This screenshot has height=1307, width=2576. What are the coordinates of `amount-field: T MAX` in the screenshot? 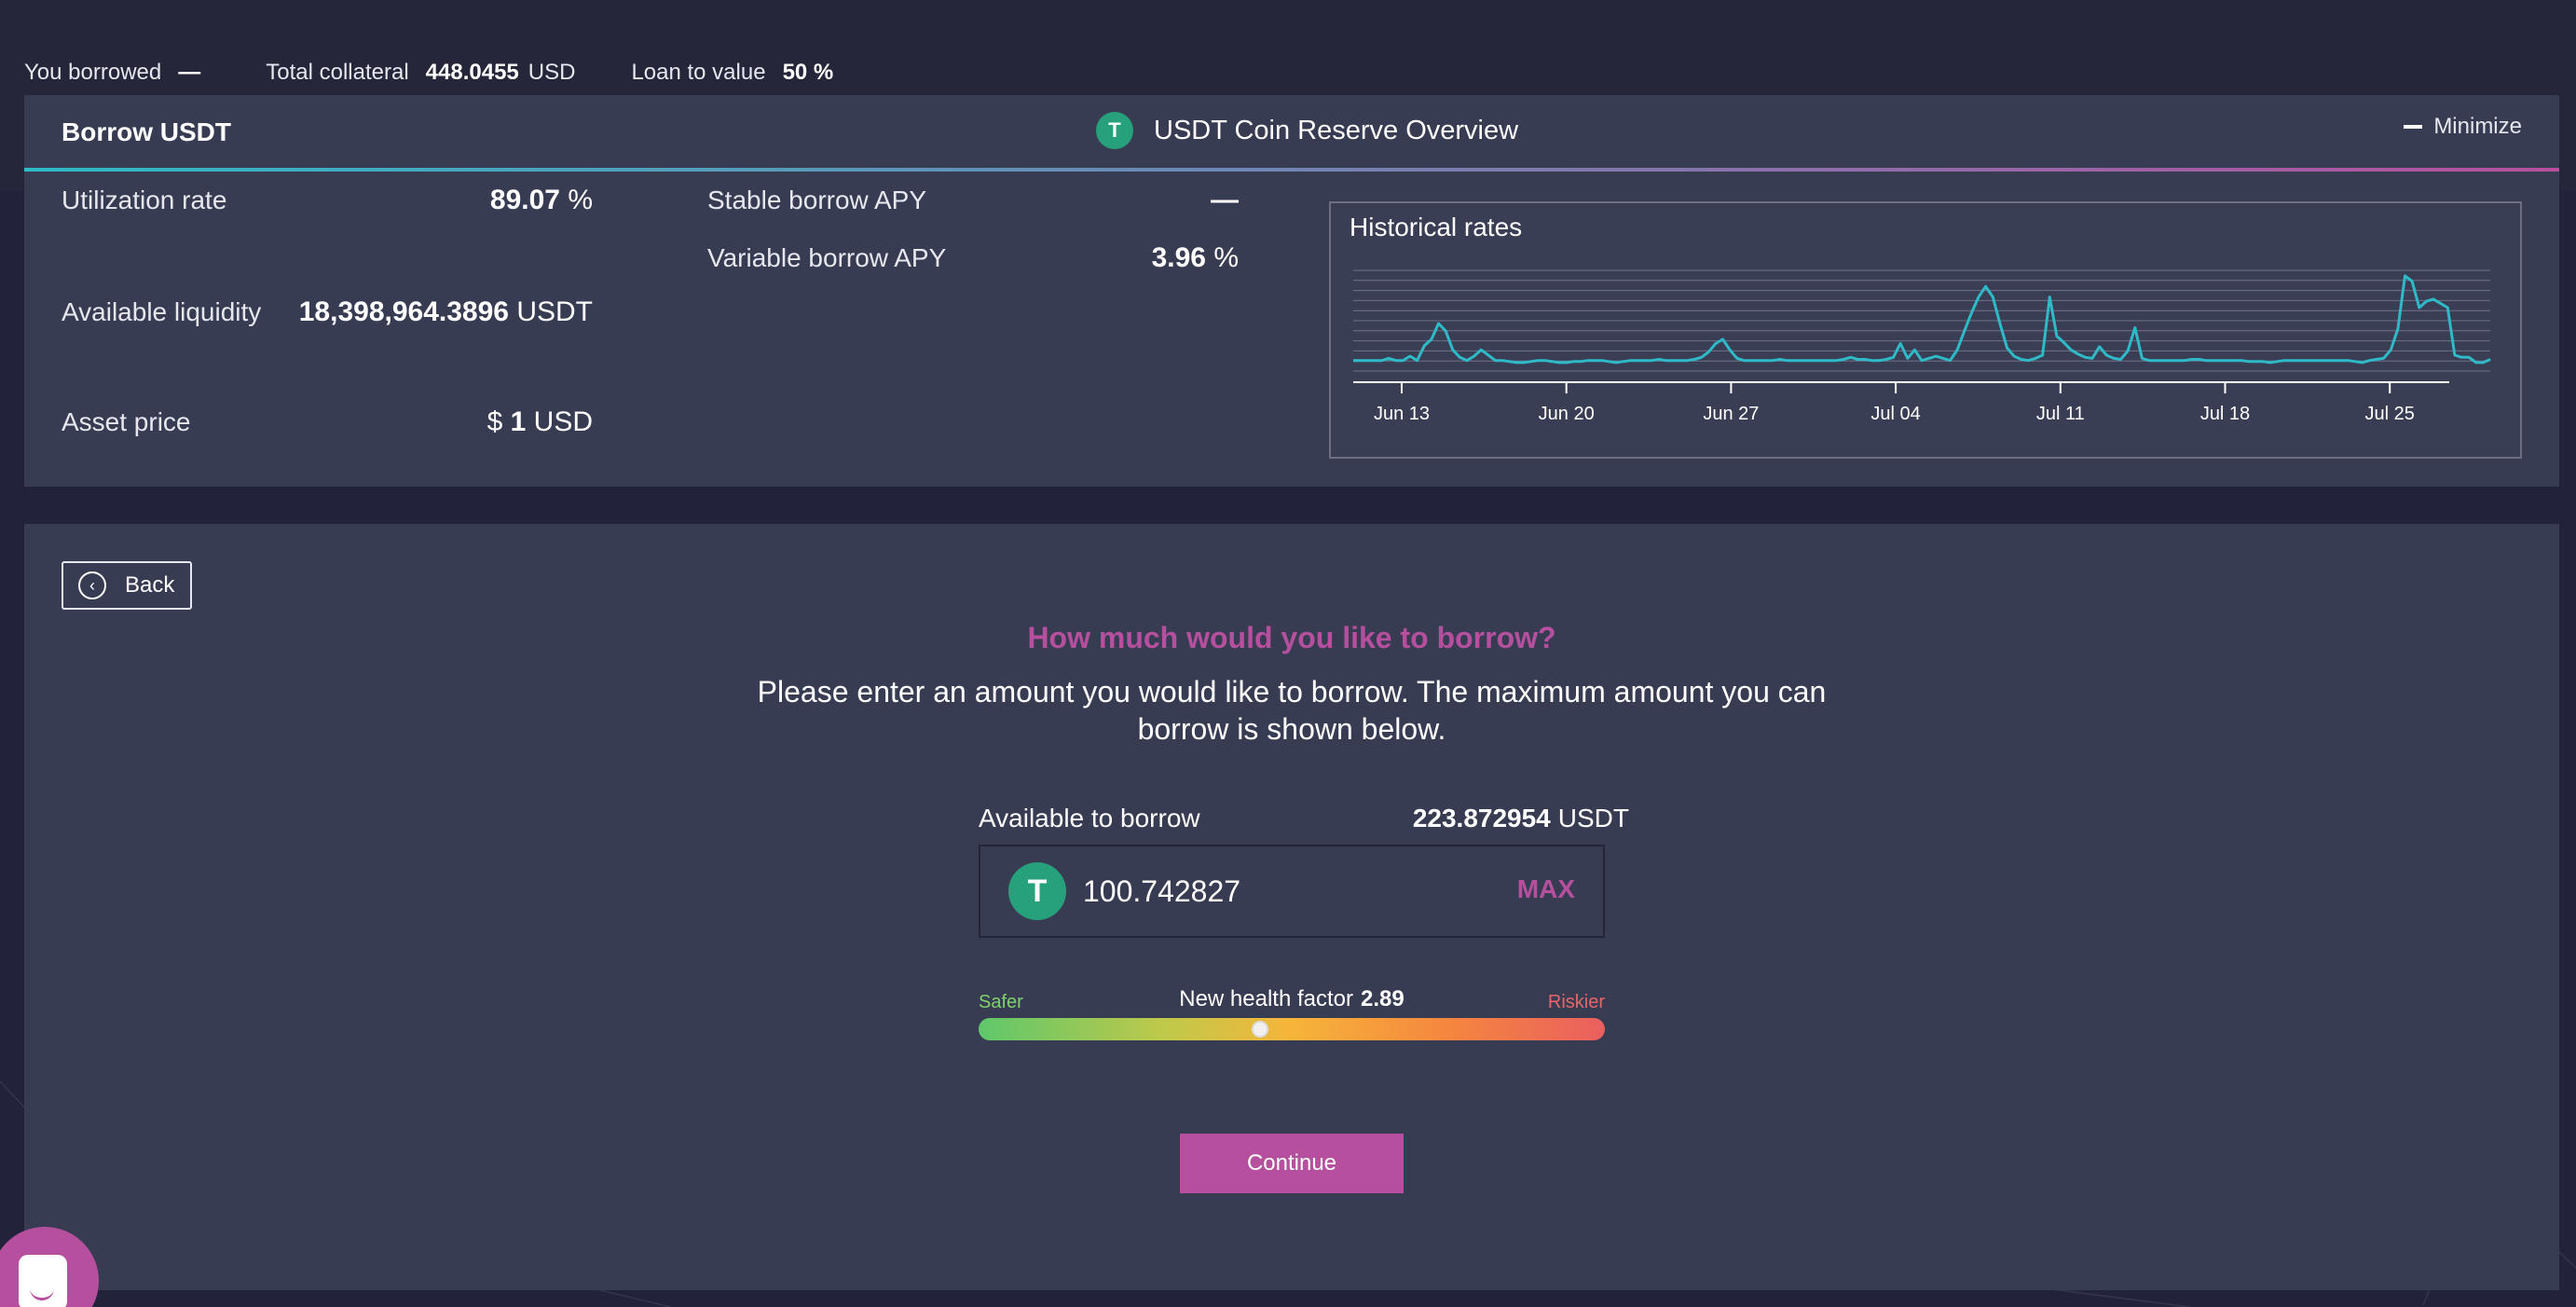 It's located at (1292, 892).